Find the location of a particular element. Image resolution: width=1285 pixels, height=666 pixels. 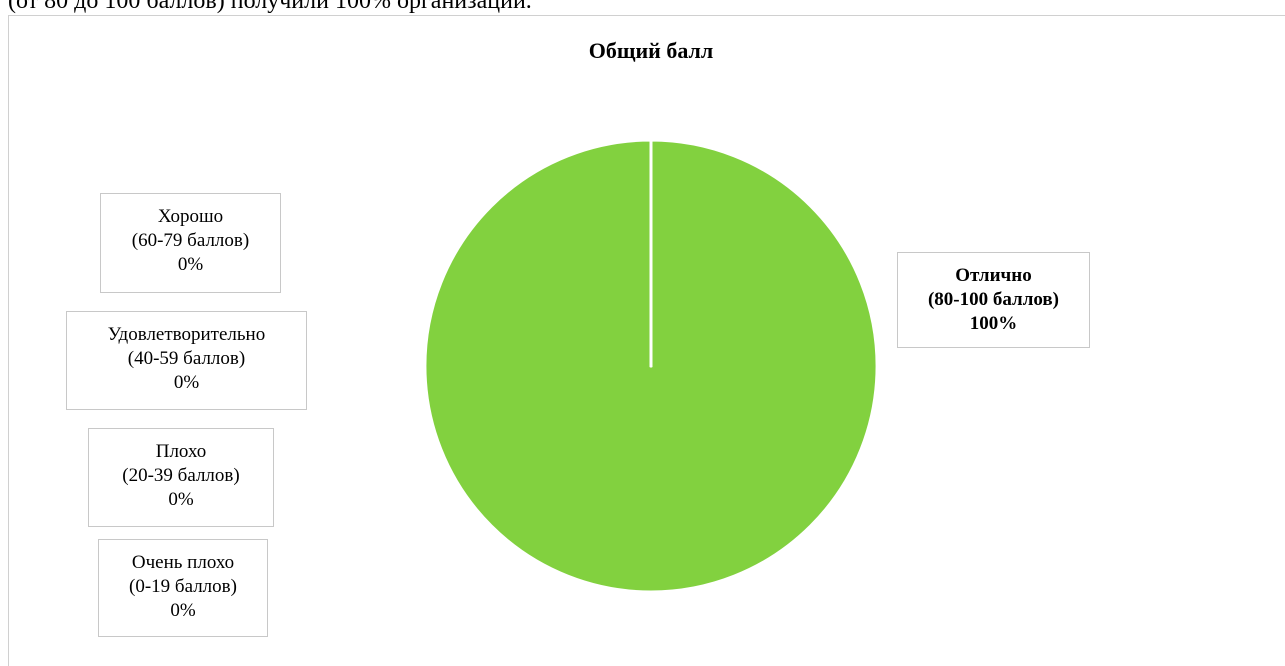

data-label: Хорошо (60-79 баллов) 0% is located at coordinates (190, 243).